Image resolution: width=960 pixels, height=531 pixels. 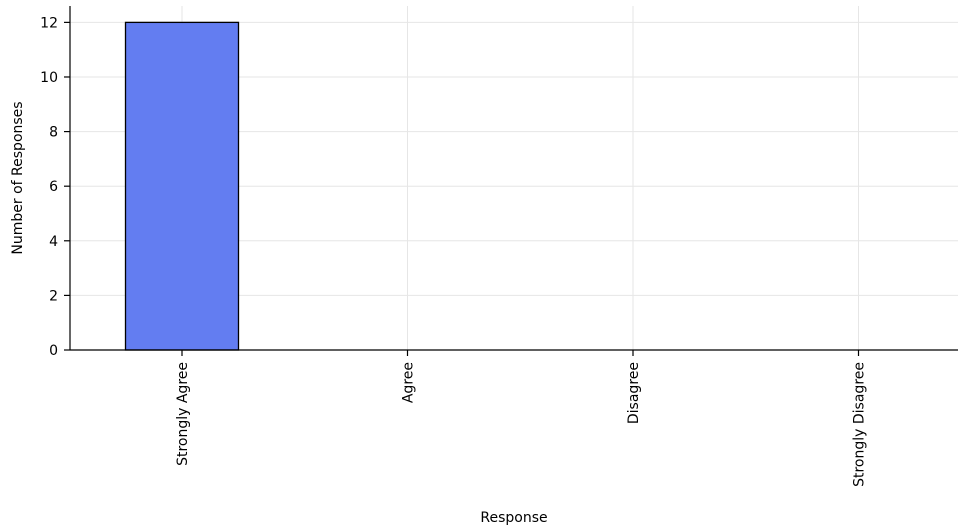 What do you see at coordinates (634, 393) in the screenshot?
I see `x-tick-label: Disagree` at bounding box center [634, 393].